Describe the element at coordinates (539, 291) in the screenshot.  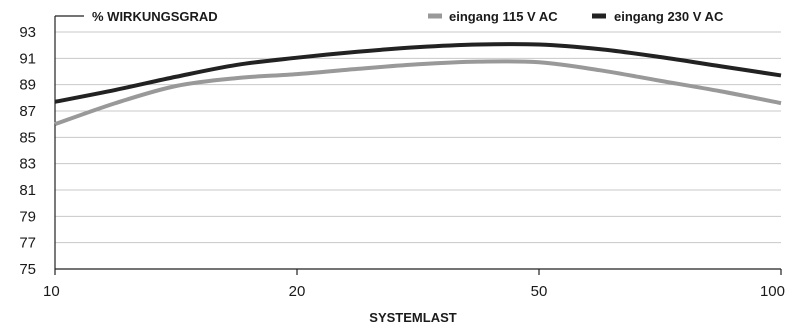
I see `x-tick-label-50: 50` at that location.